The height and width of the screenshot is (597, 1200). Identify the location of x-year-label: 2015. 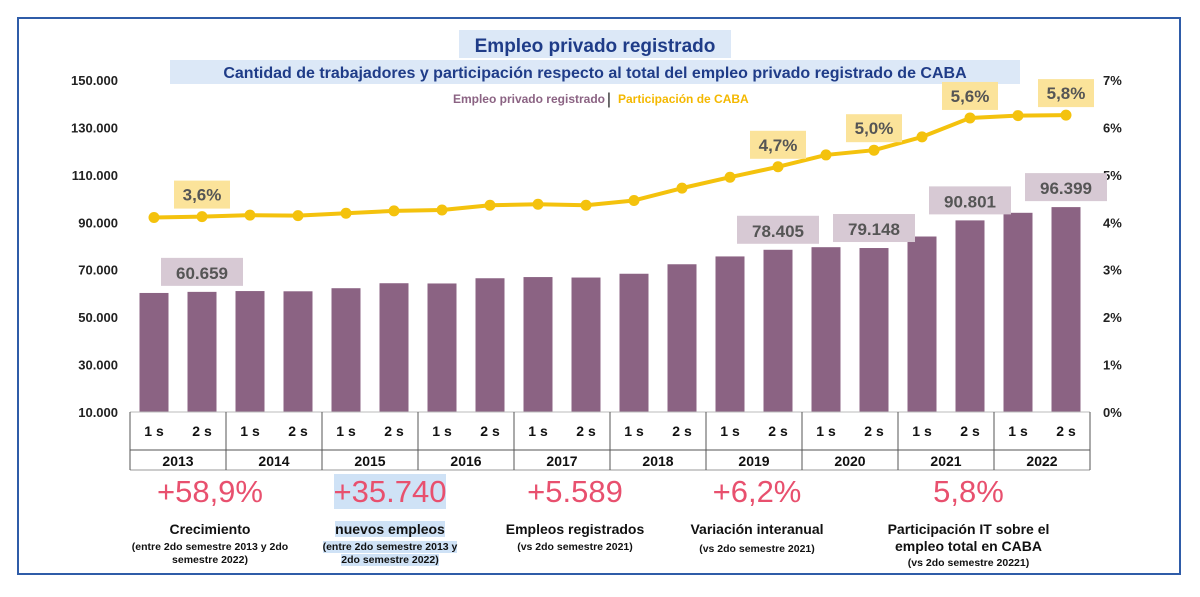
(369, 461).